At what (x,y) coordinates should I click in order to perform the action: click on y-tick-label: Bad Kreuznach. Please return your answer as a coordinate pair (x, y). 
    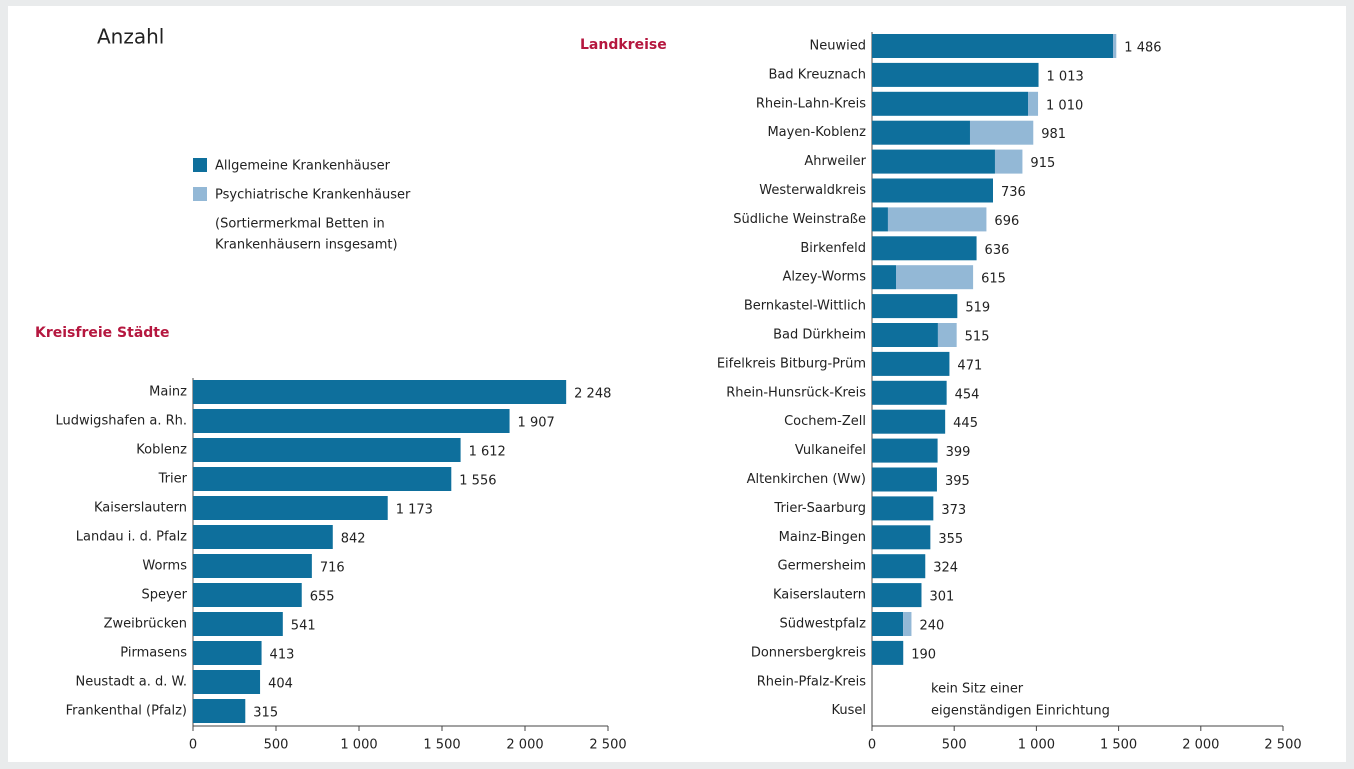
    Looking at the image, I should click on (817, 74).